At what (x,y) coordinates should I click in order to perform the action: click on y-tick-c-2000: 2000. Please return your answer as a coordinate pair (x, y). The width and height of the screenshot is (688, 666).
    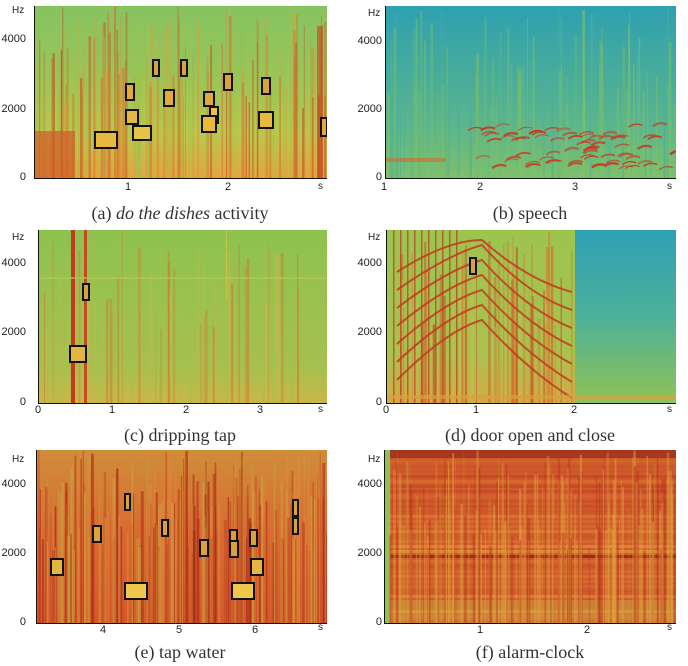
    Looking at the image, I should click on (13, 332).